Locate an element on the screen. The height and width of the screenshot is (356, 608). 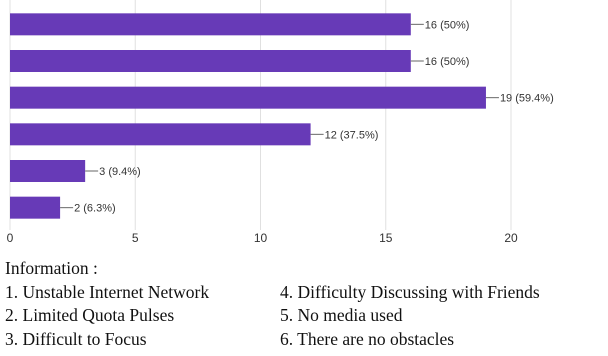
bar-value-label-4: 12 (37.5%) is located at coordinates (352, 135).